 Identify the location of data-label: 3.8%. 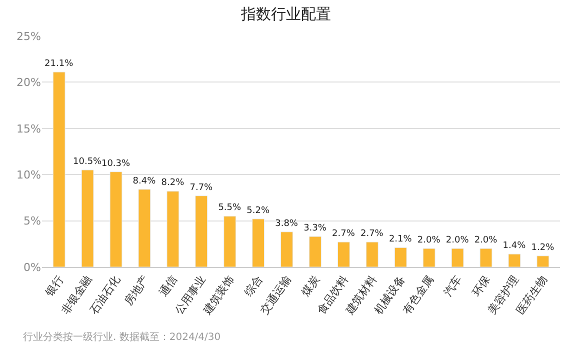
(286, 223).